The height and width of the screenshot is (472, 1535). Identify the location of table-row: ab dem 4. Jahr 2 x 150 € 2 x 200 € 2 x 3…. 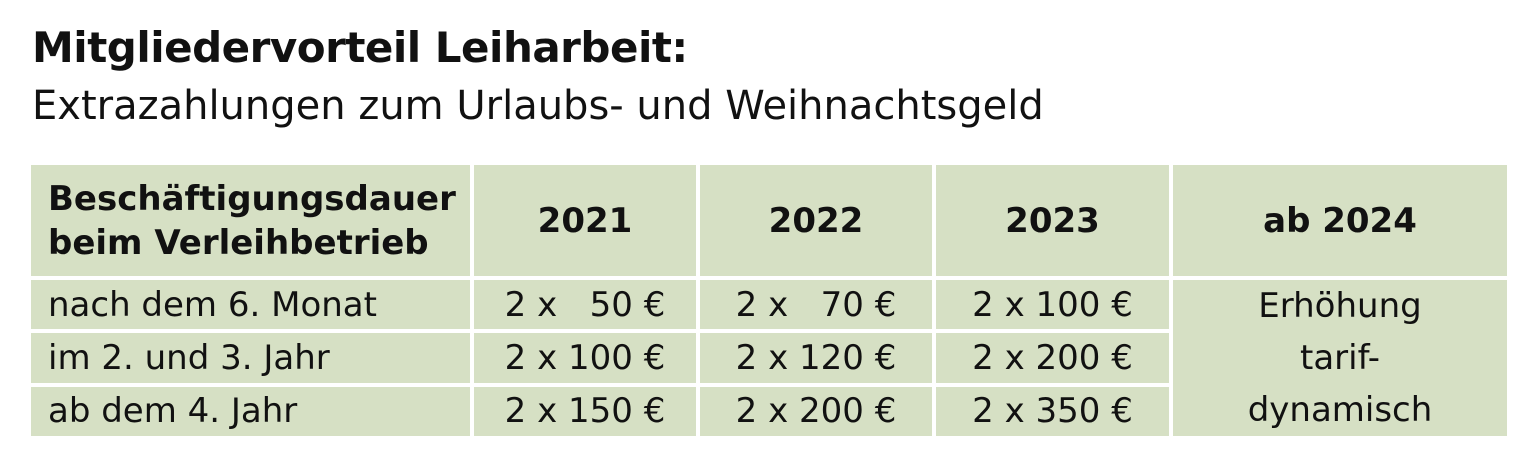
(768, 411).